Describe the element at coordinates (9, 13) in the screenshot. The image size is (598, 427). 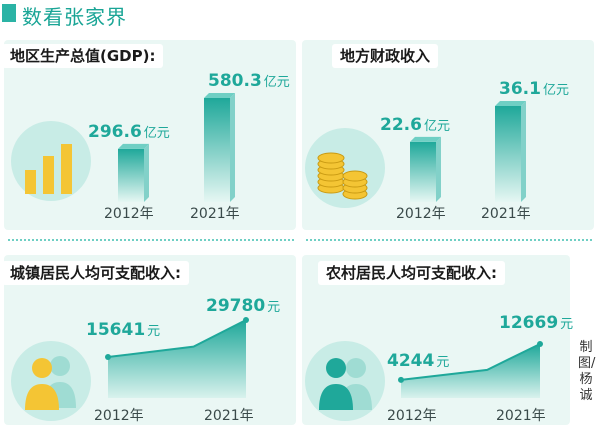
I see `header-accent-block` at that location.